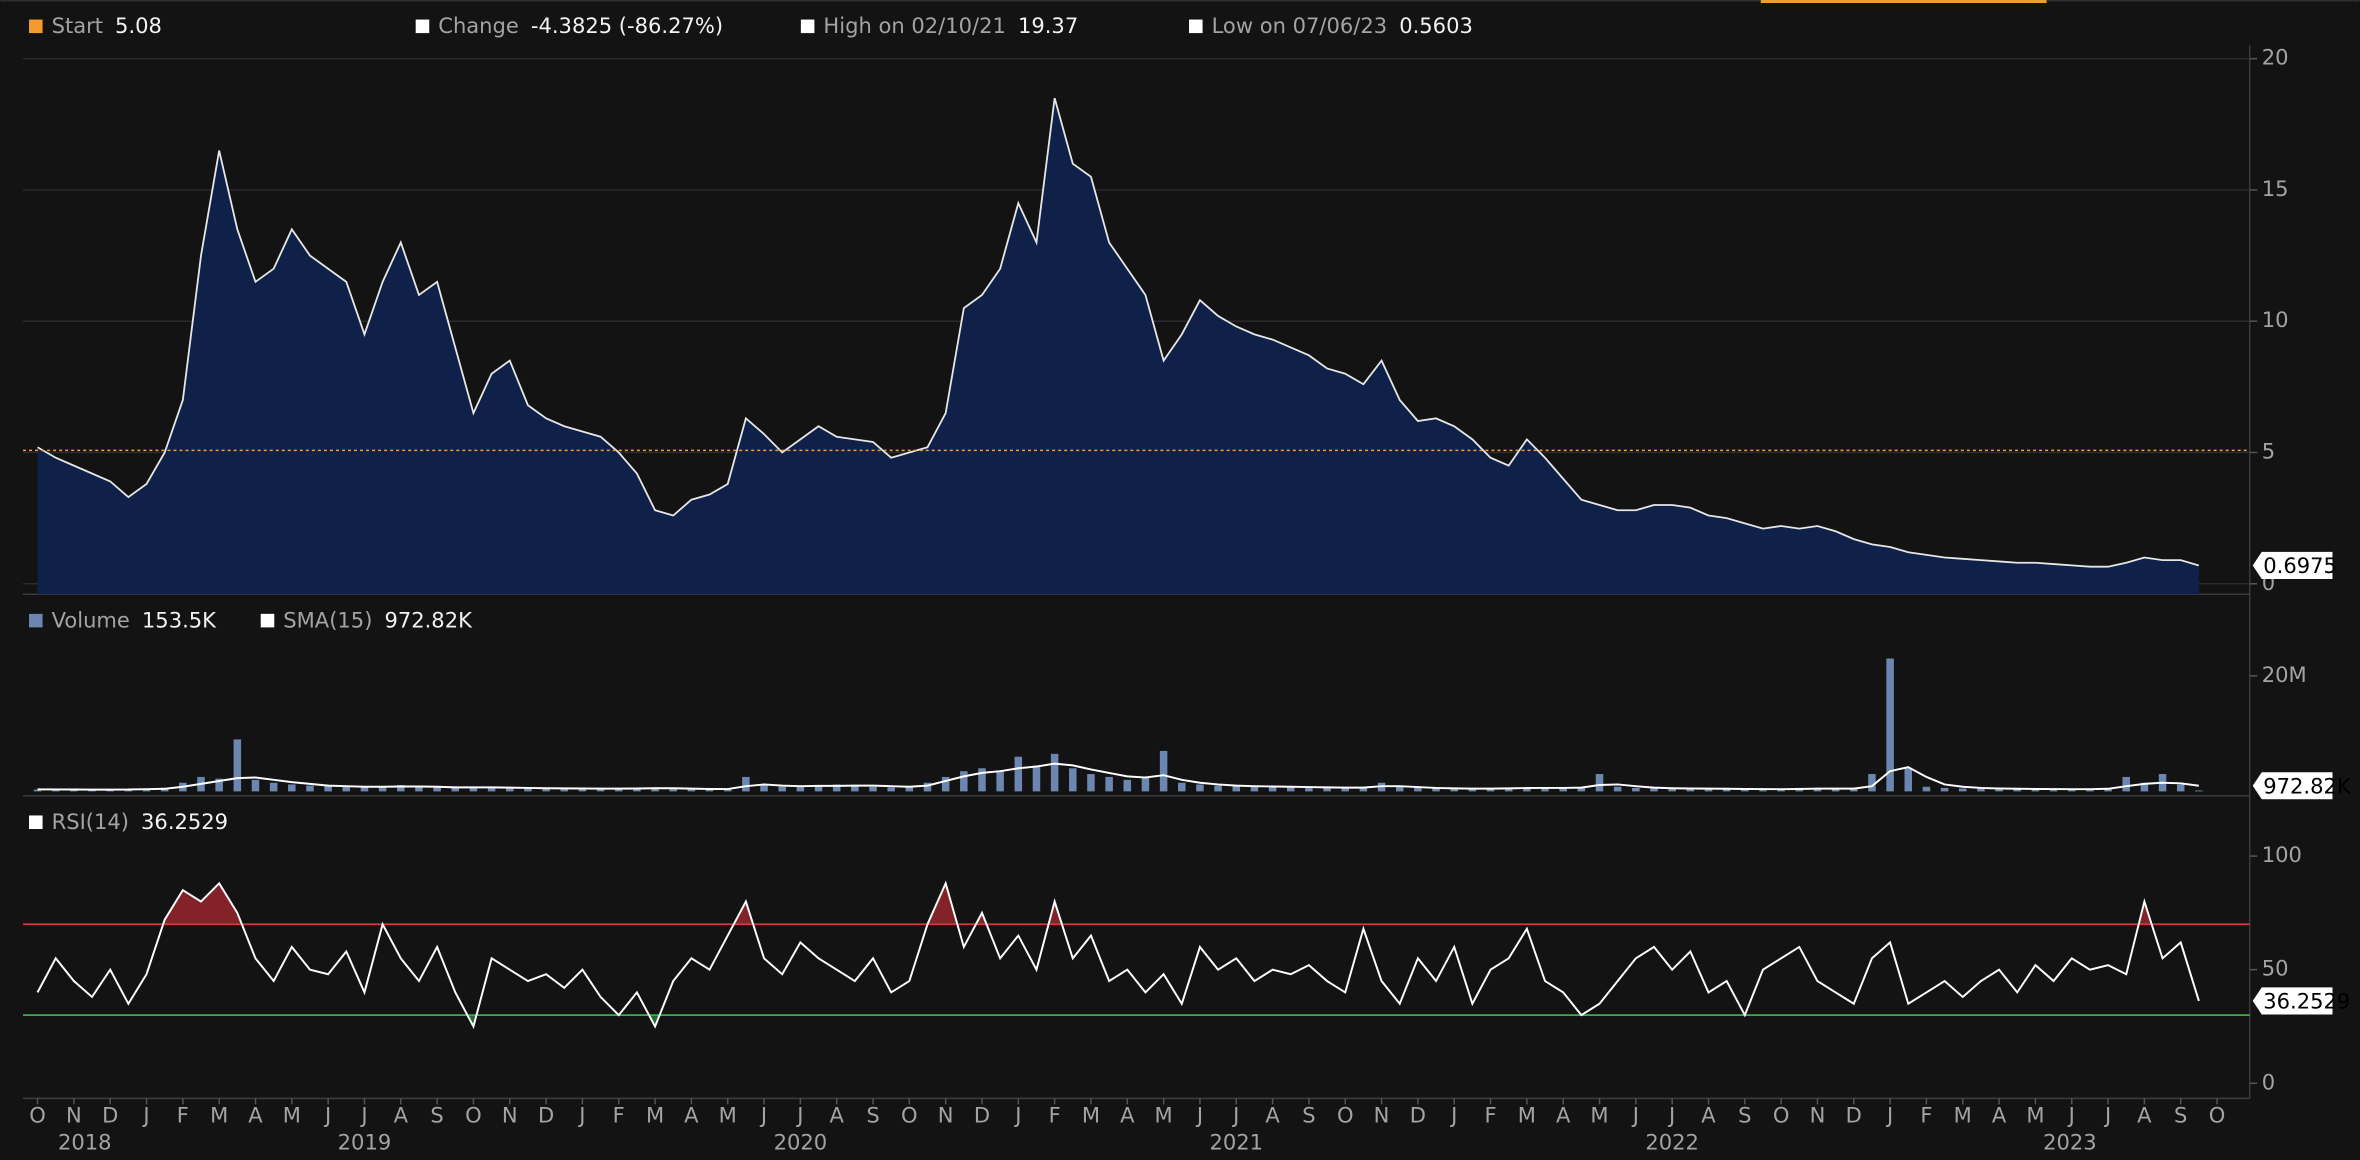 The height and width of the screenshot is (1160, 2360). I want to click on stat-name: RSI(14), so click(90, 821).